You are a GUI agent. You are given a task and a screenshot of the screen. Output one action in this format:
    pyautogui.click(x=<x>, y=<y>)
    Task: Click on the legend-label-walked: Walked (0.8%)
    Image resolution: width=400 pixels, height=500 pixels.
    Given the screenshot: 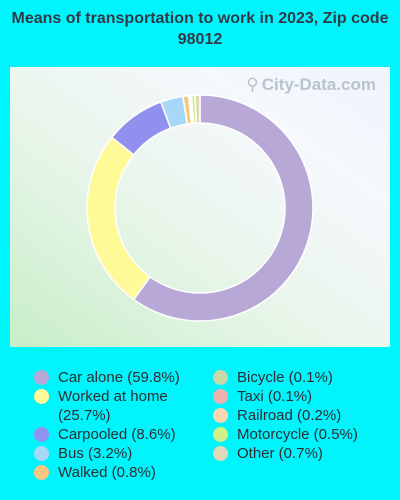 What is the action you would take?
    pyautogui.click(x=107, y=472)
    